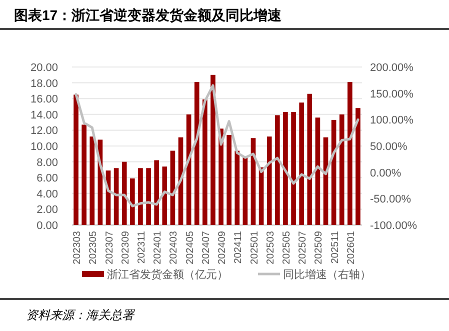 Image resolution: width=449 pixels, height=331 pixels. I want to click on text: 资料来源：海关总署, so click(81, 315).